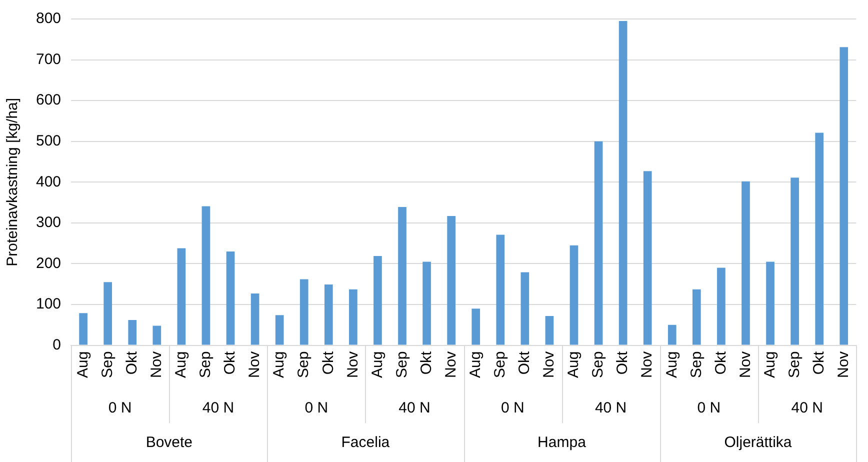  I want to click on y-tick-label: 200, so click(49, 263).